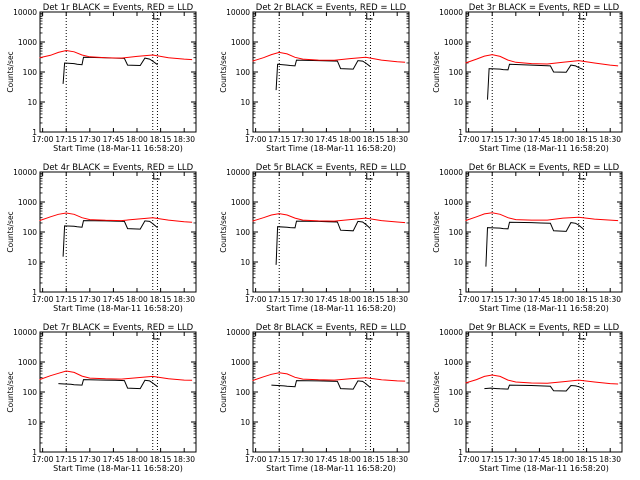 This screenshot has width=640, height=480. Describe the element at coordinates (108, 384) in the screenshot. I see `chart-7-series-events` at that location.